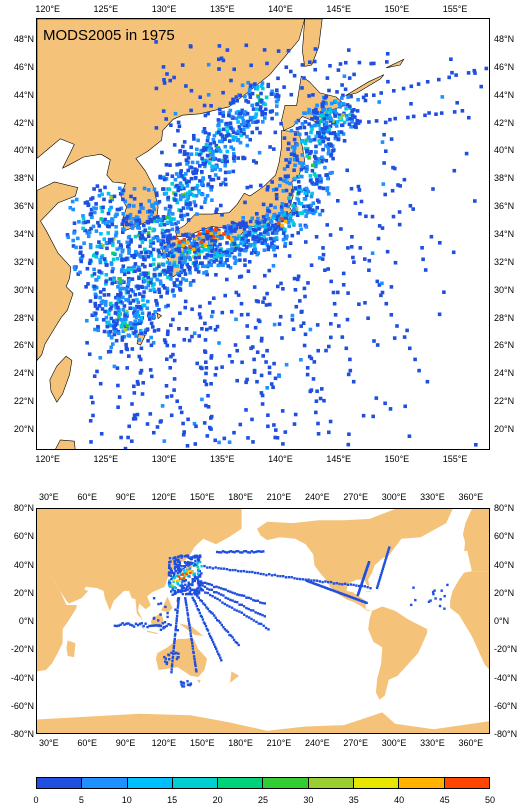 The height and width of the screenshot is (808, 529). Describe the element at coordinates (181, 657) in the screenshot. I see `land-australia` at that location.